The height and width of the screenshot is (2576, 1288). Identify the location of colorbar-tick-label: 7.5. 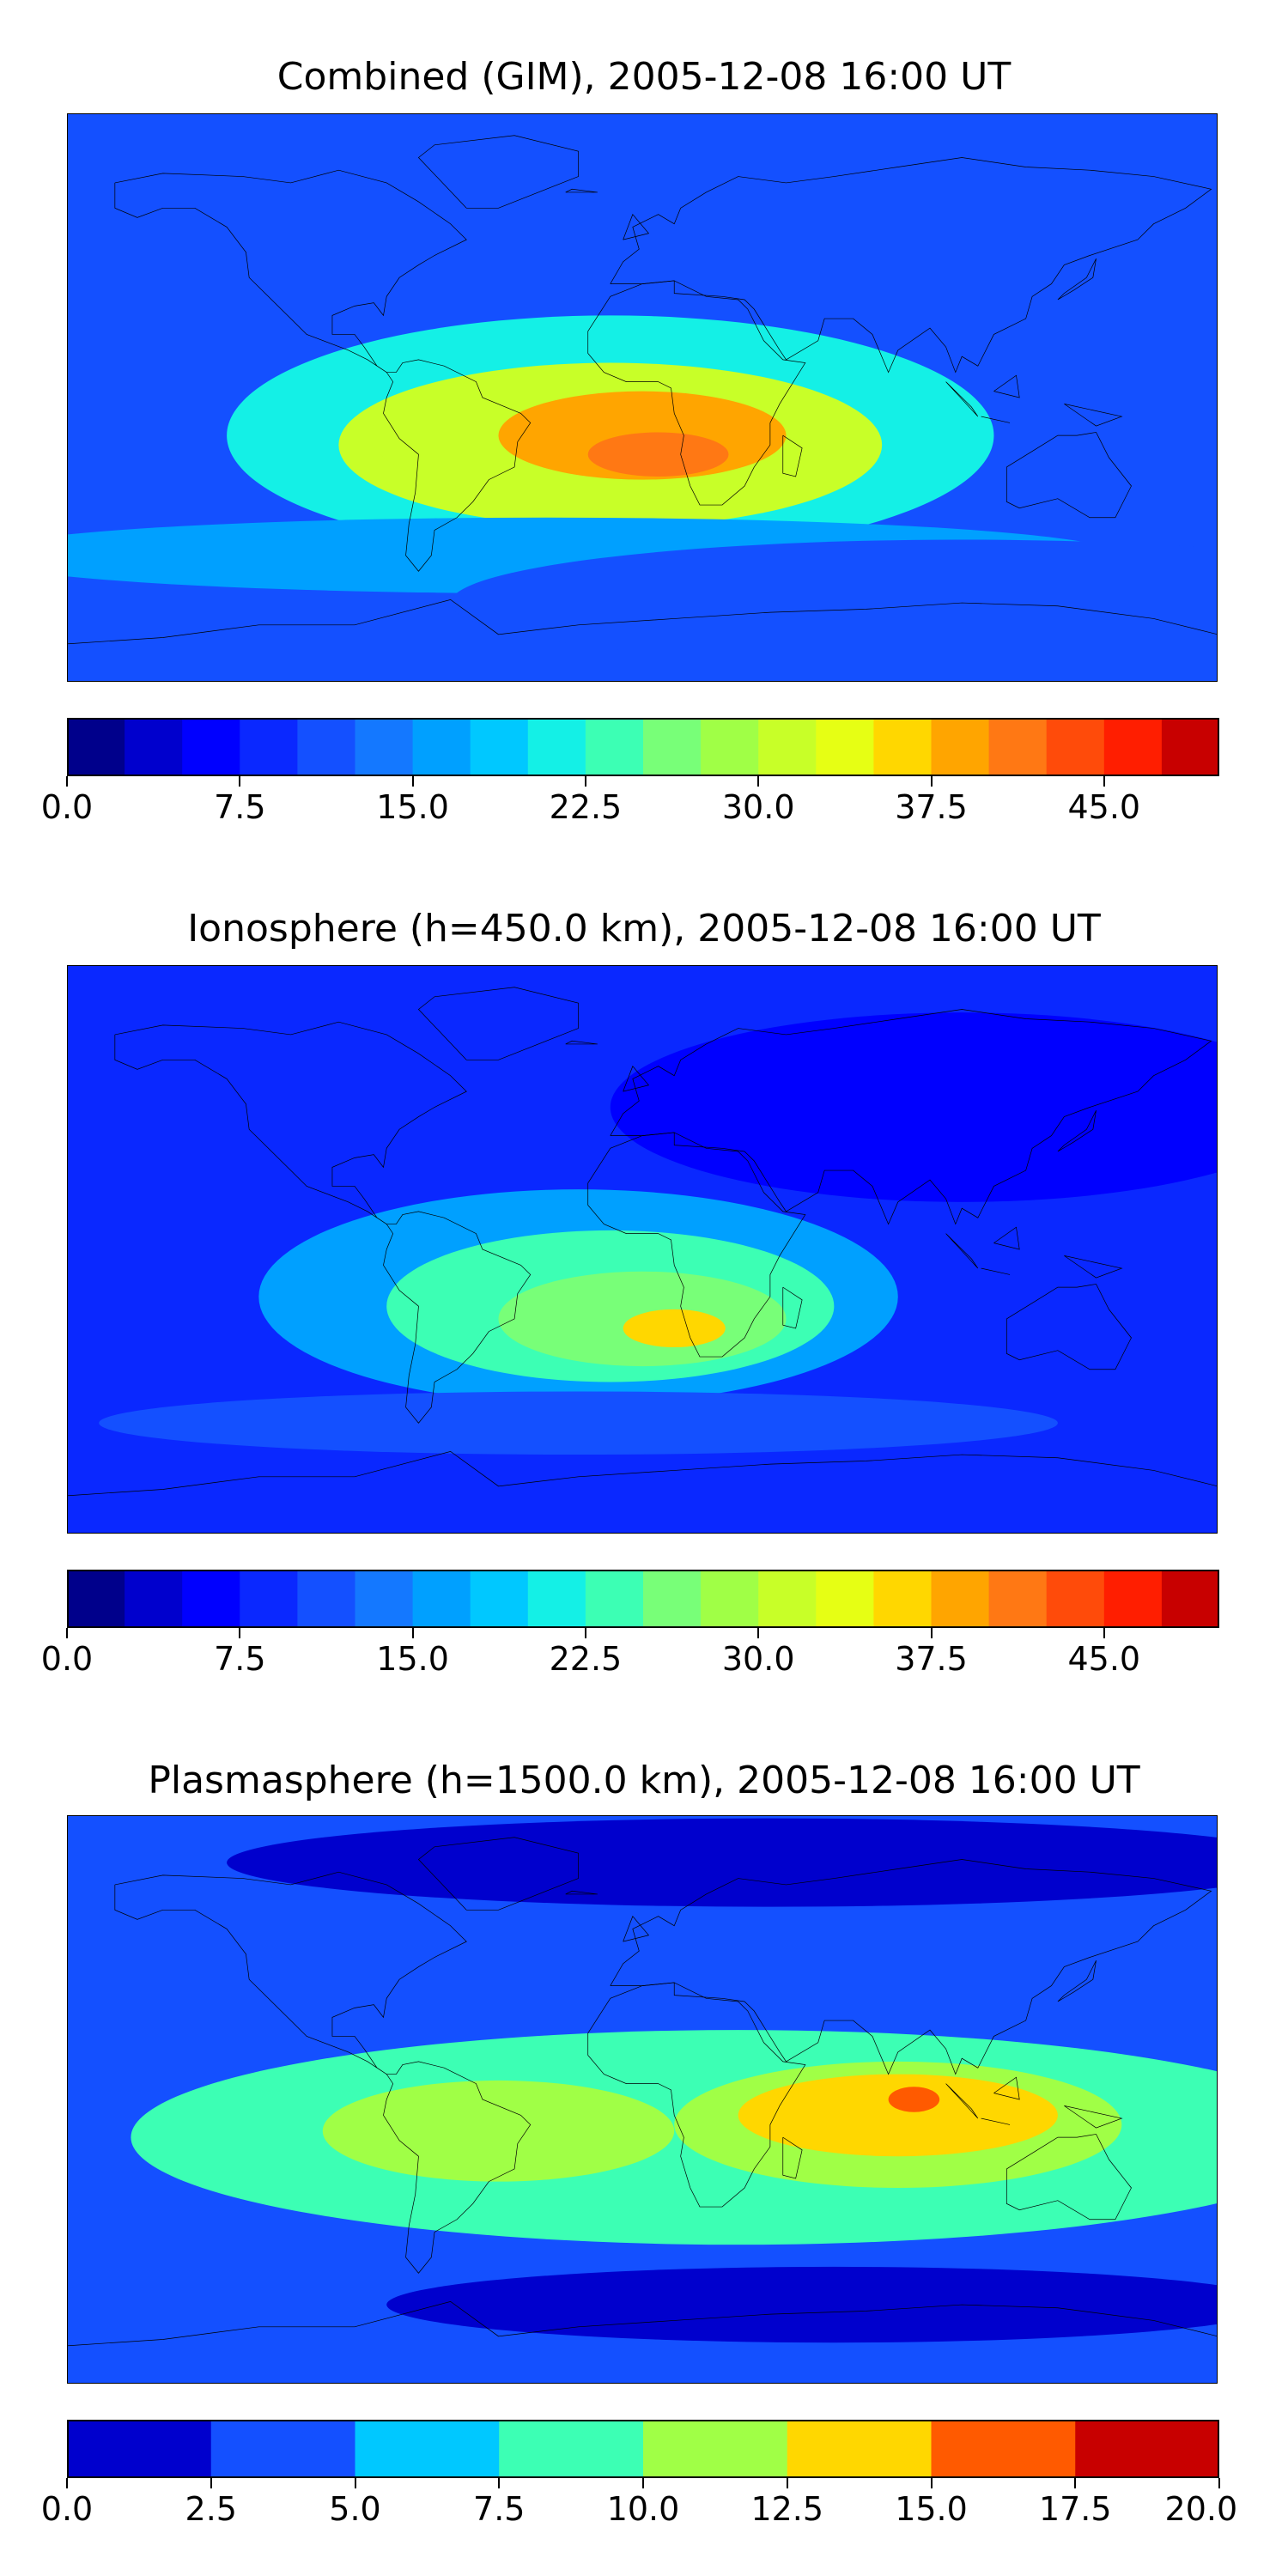
(240, 1659).